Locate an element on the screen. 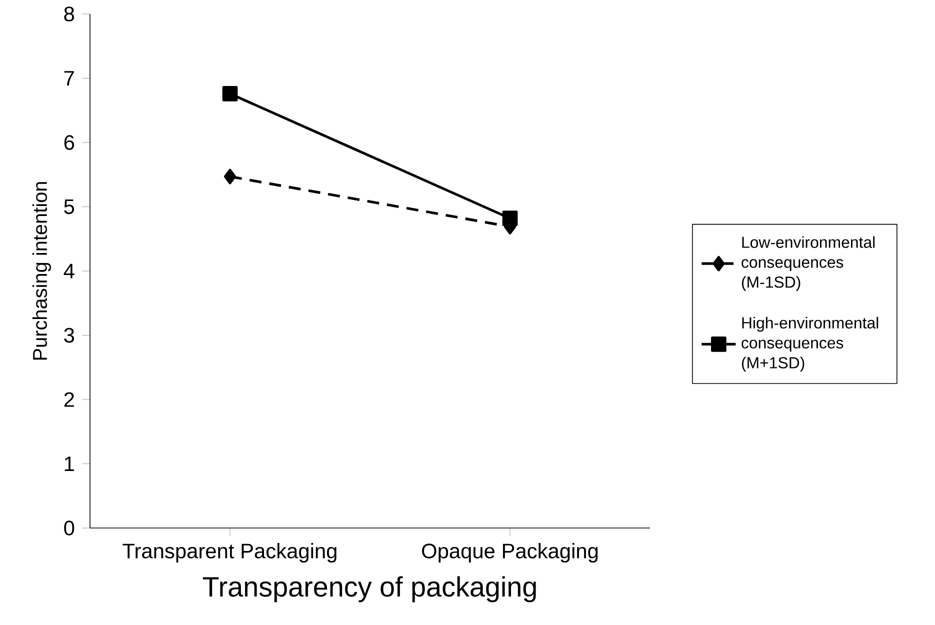  legend-label: High-environmental consequences (M+1SD) is located at coordinates (810, 344).